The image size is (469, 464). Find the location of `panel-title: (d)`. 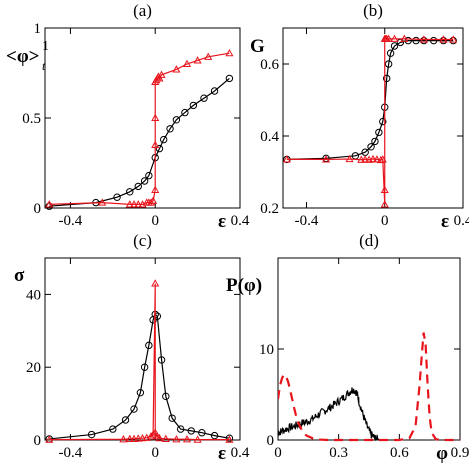

panel-title: (d) is located at coordinates (369, 240).